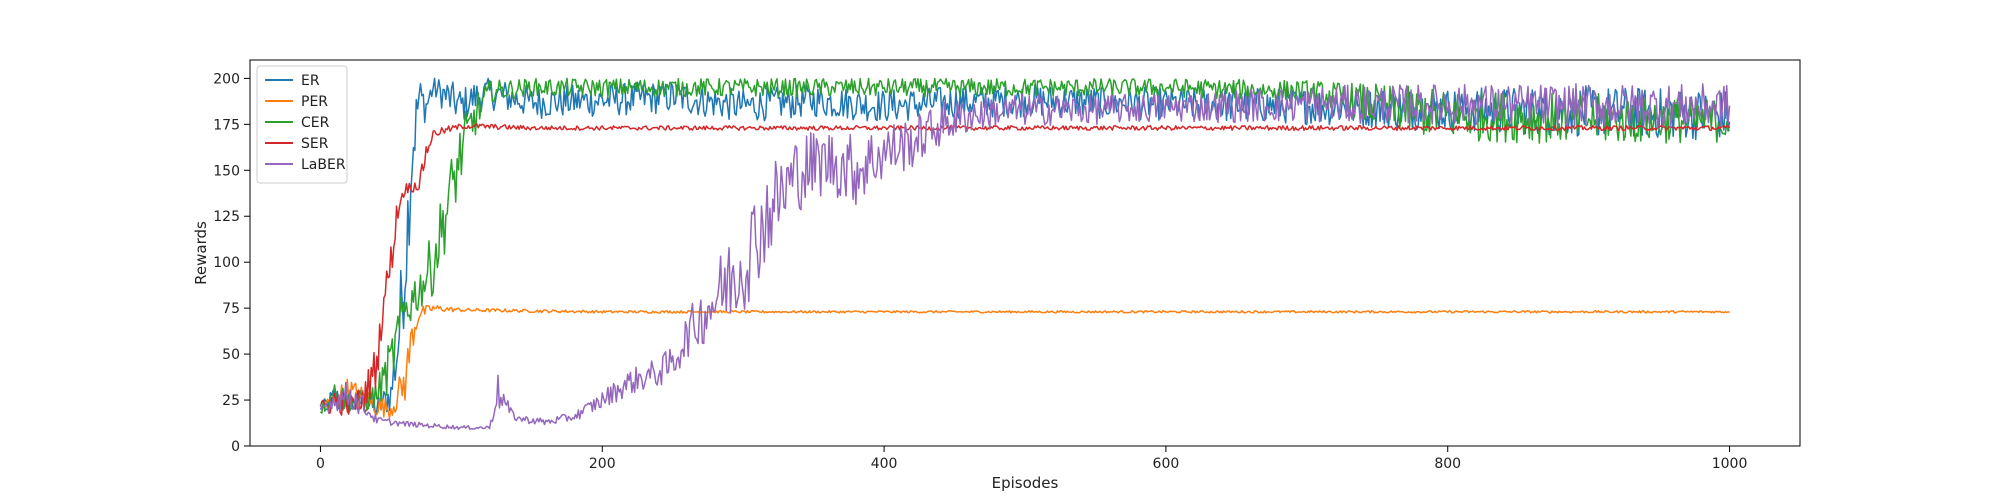 The height and width of the screenshot is (500, 2000). What do you see at coordinates (226, 171) in the screenshot?
I see `y-tick-label: 150` at bounding box center [226, 171].